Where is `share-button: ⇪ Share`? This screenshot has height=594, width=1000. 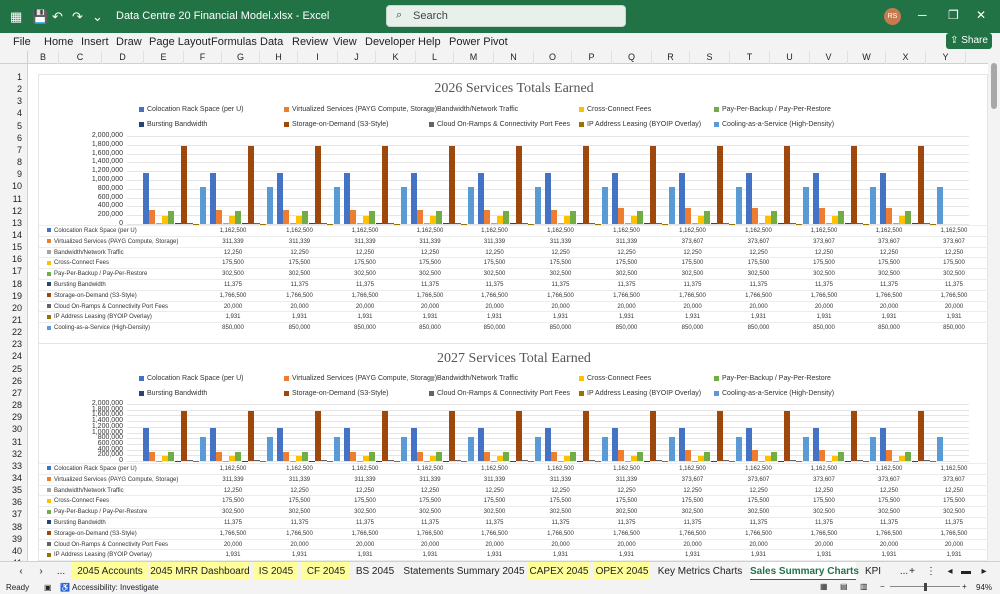
share-button: ⇪ Share is located at coordinates (969, 41).